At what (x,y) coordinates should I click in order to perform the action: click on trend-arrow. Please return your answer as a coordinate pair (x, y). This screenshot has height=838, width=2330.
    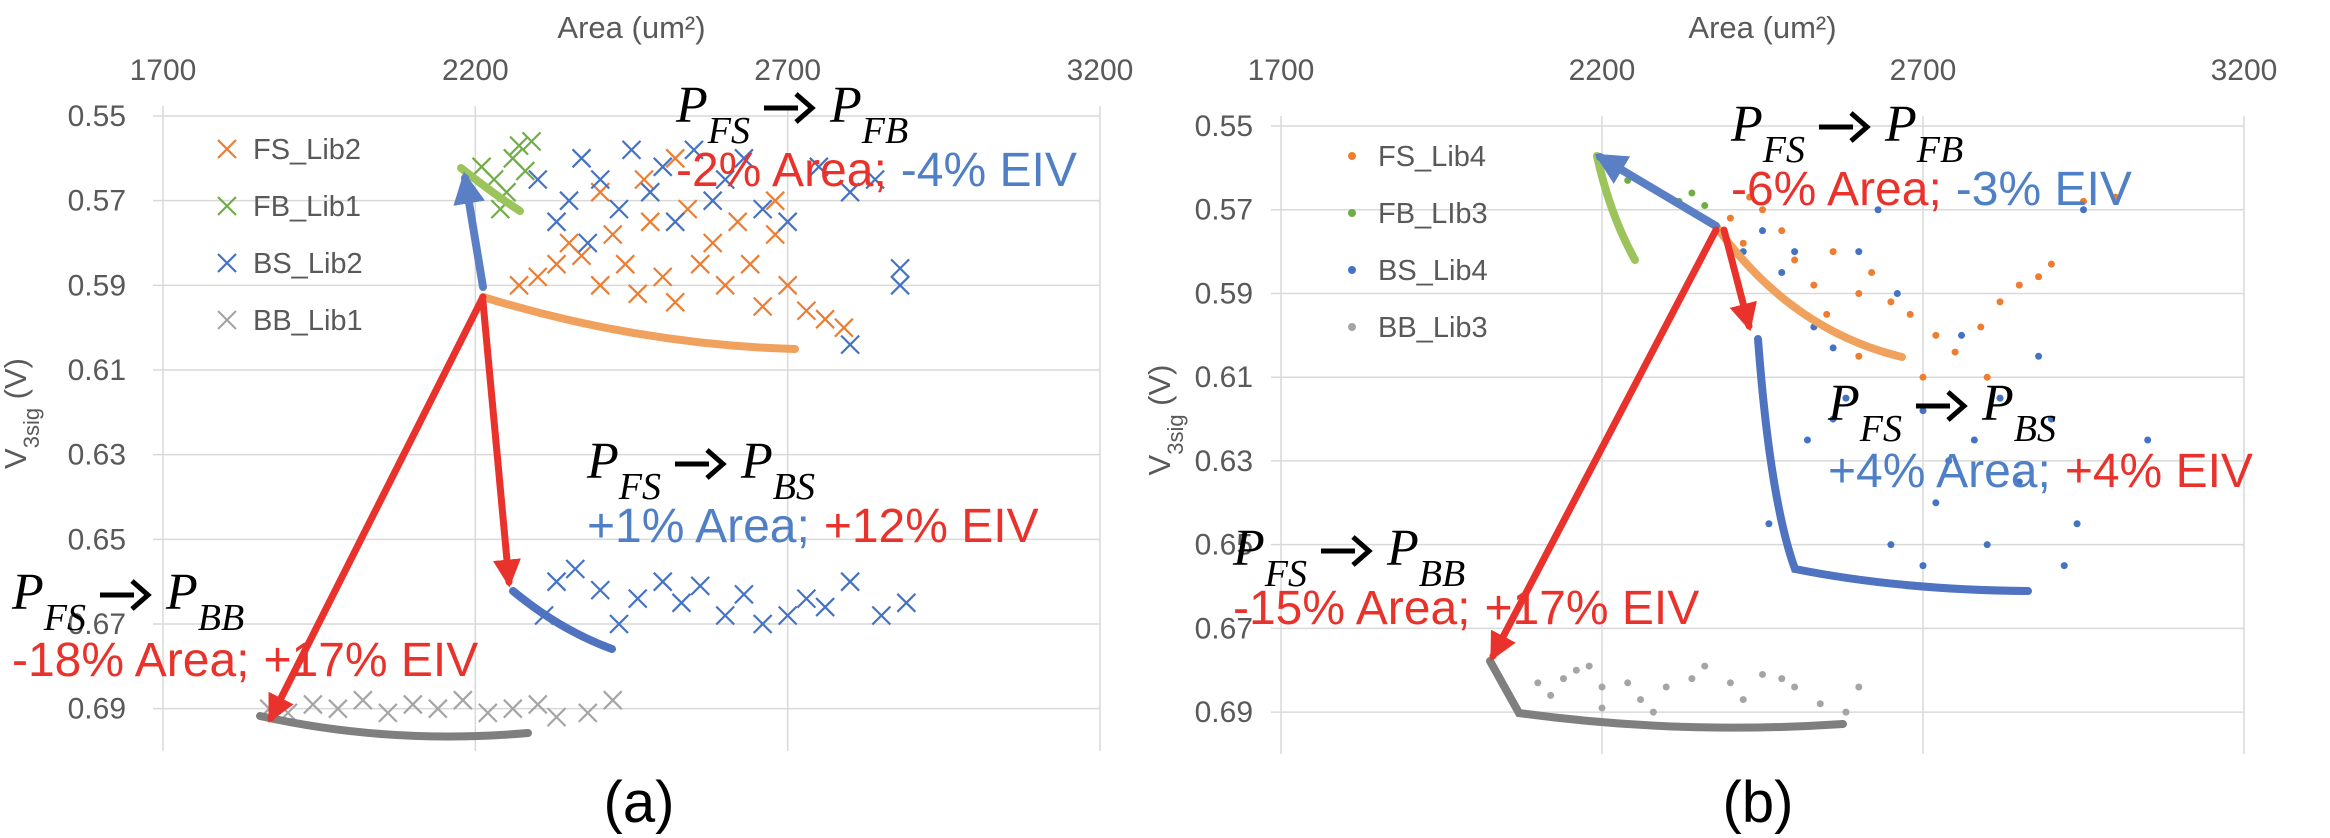
    Looking at the image, I should click on (377, 508).